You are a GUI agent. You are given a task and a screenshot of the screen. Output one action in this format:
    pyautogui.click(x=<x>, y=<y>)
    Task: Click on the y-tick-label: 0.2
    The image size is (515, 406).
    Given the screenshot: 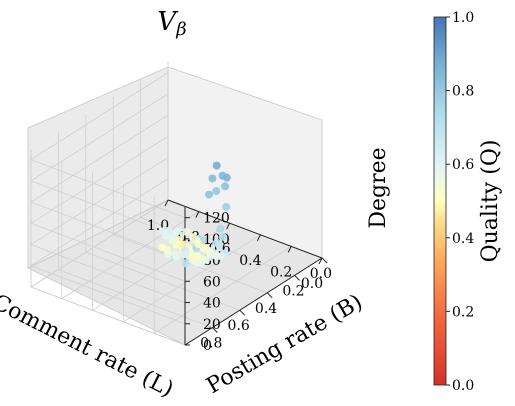 What is the action you would take?
    pyautogui.click(x=293, y=291)
    